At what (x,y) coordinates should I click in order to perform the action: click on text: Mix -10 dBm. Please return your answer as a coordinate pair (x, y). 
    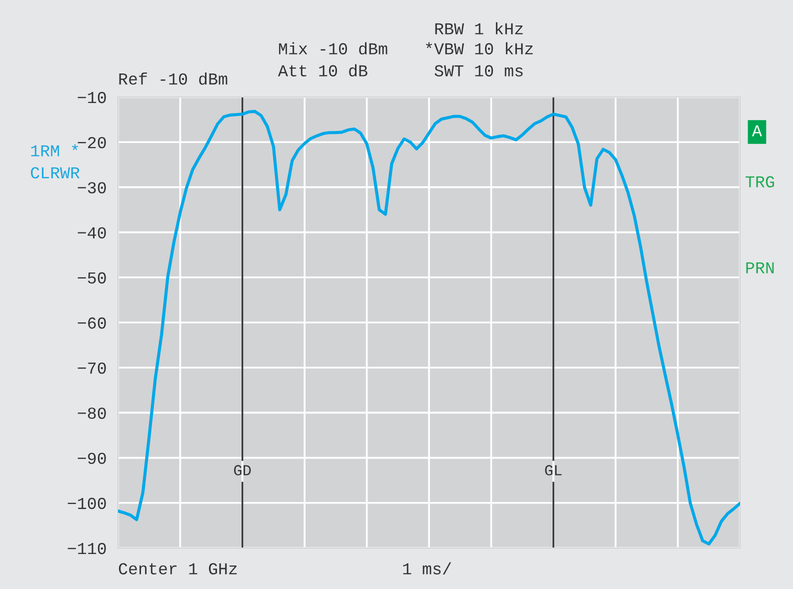
    Looking at the image, I should click on (333, 48).